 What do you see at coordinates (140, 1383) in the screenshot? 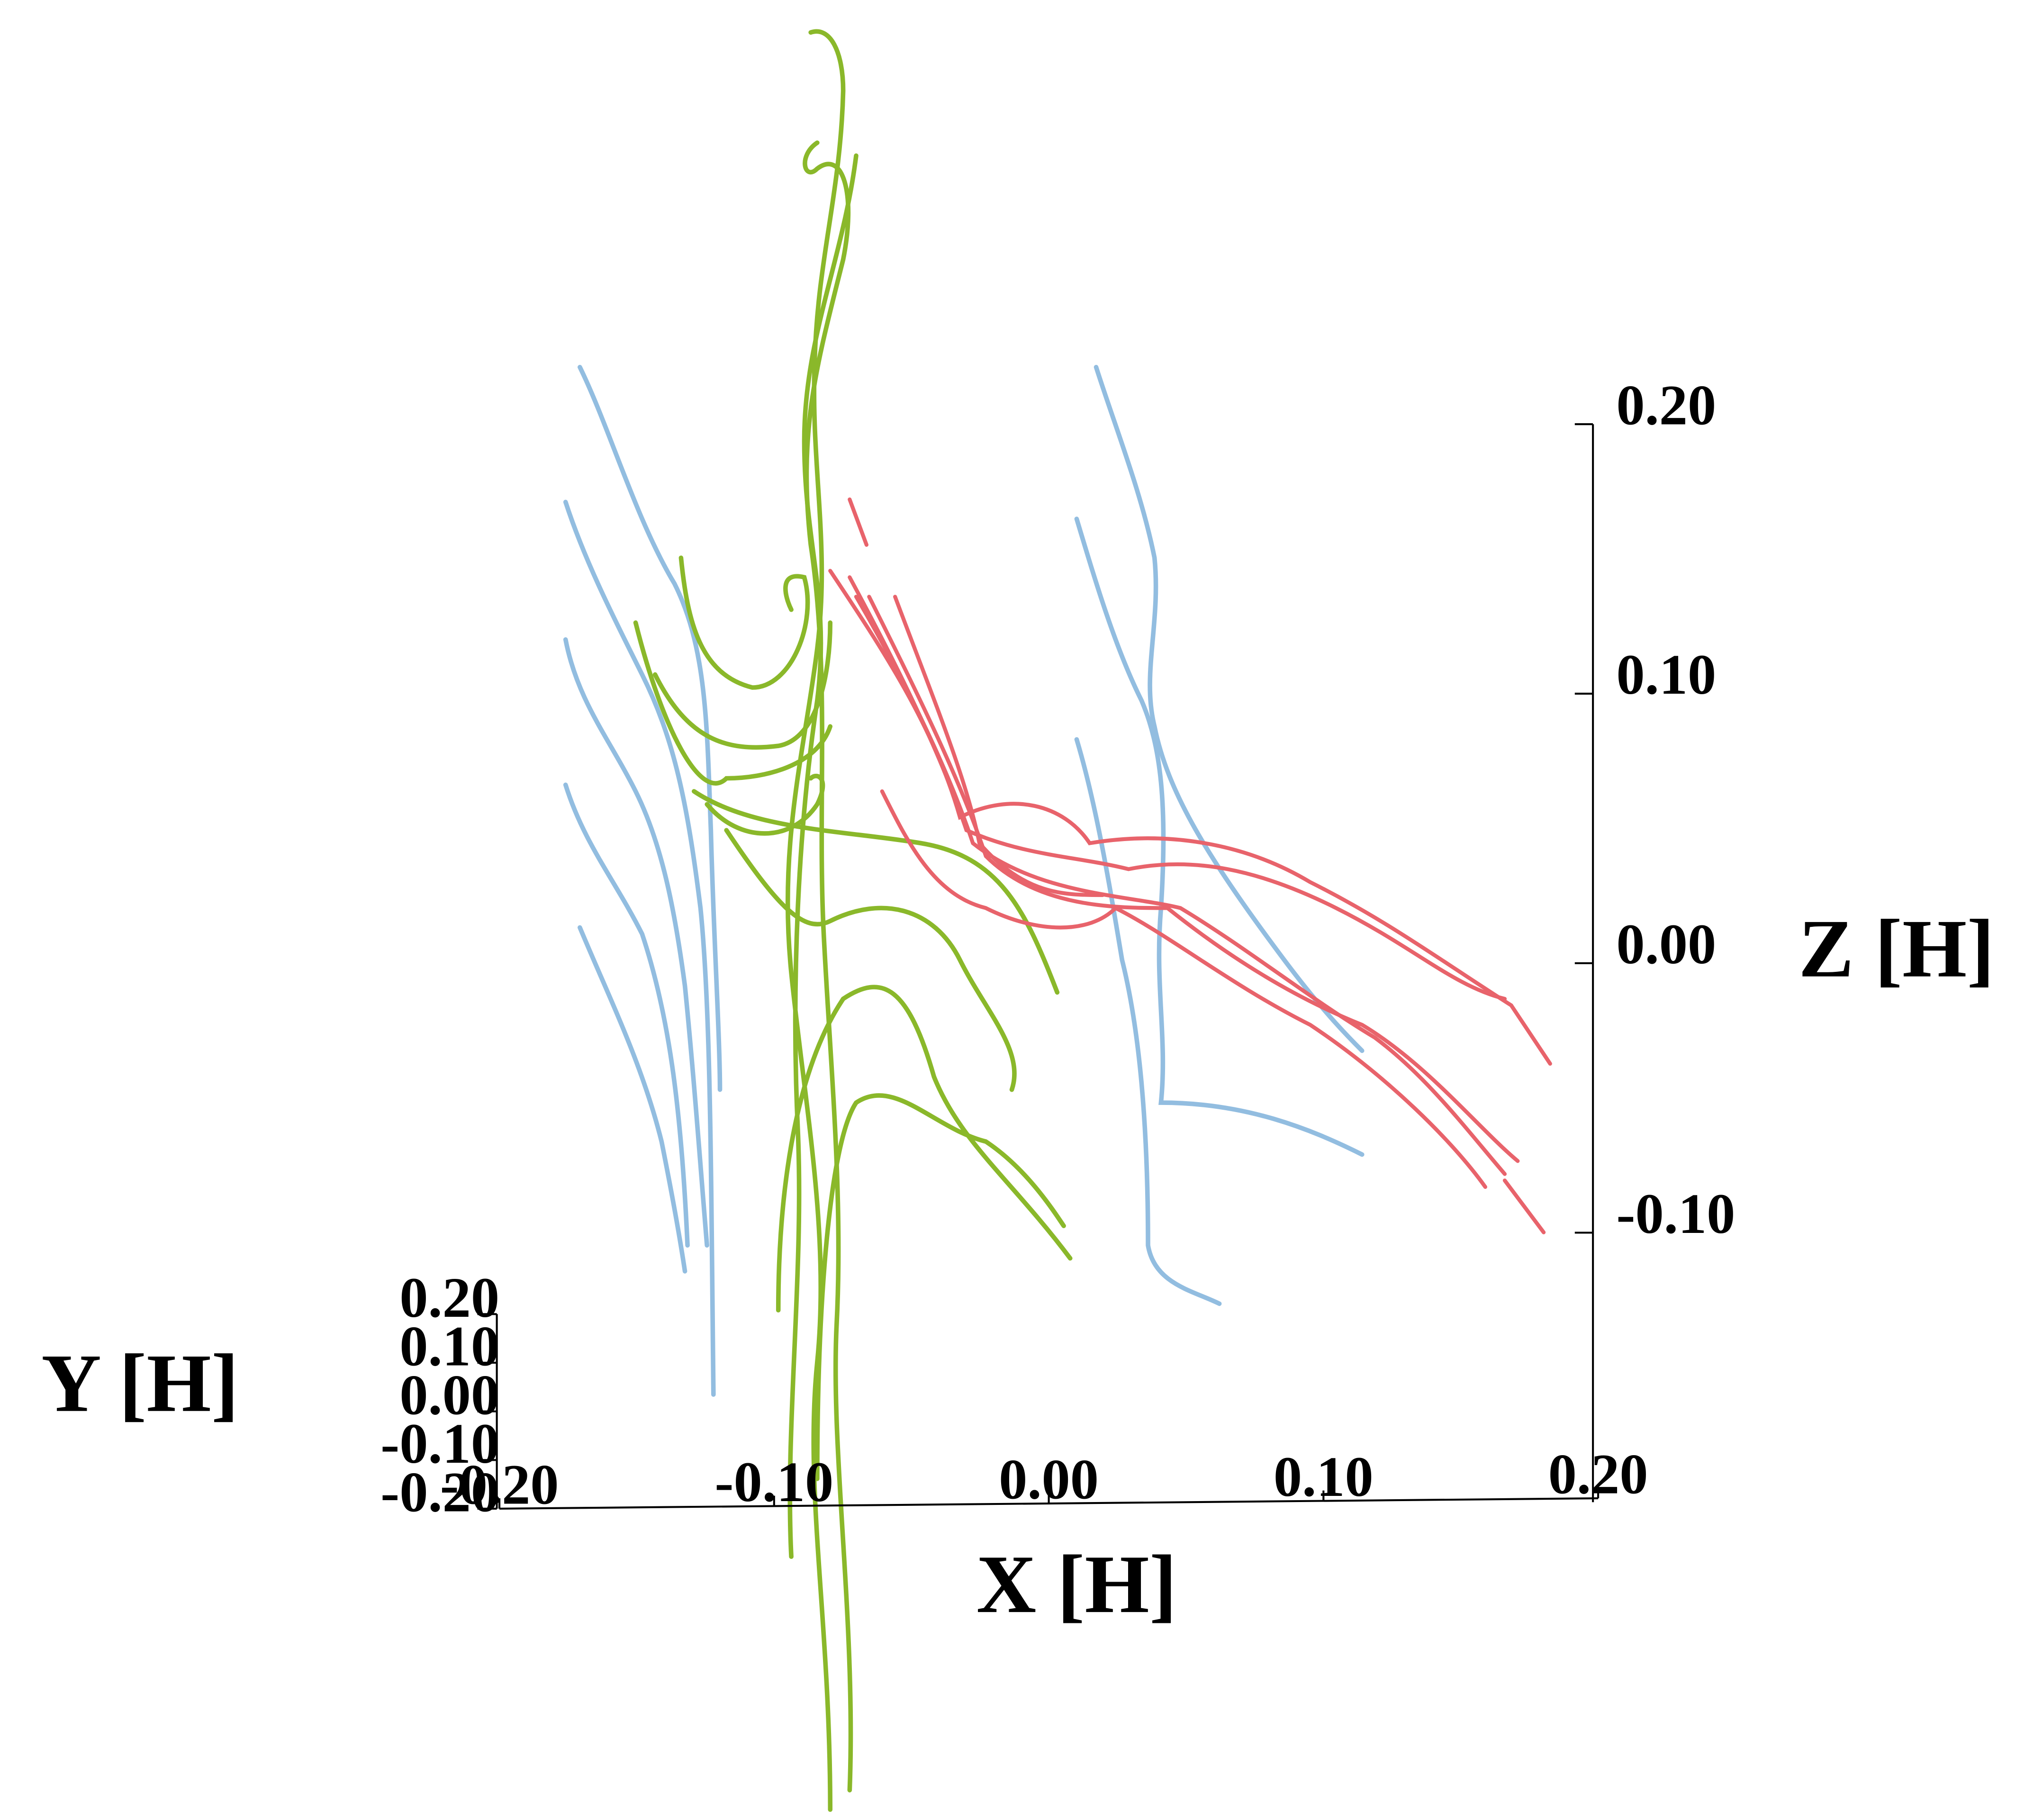
I see `y-axis-title: Y [H]` at bounding box center [140, 1383].